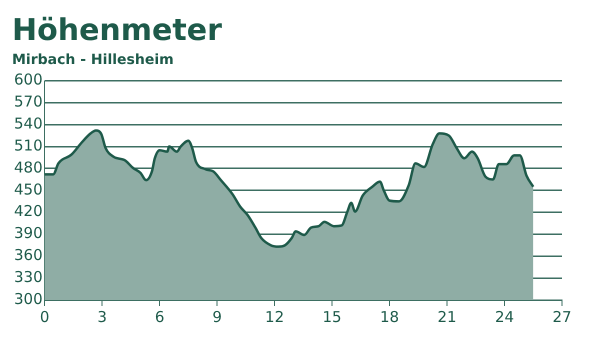 The width and height of the screenshot is (600, 342). I want to click on y-tick-label: 570, so click(28, 101).